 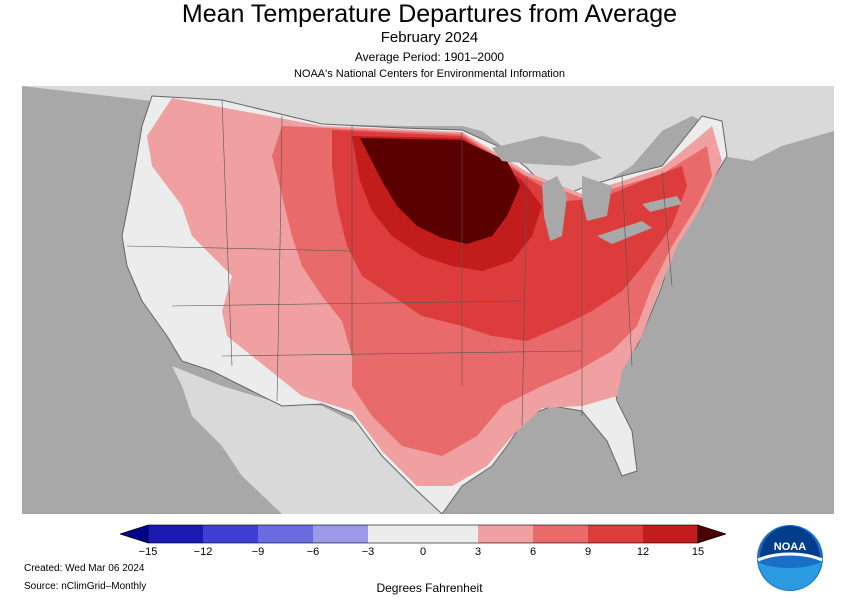 What do you see at coordinates (662, 204) in the screenshot?
I see `great-lake-ontario` at bounding box center [662, 204].